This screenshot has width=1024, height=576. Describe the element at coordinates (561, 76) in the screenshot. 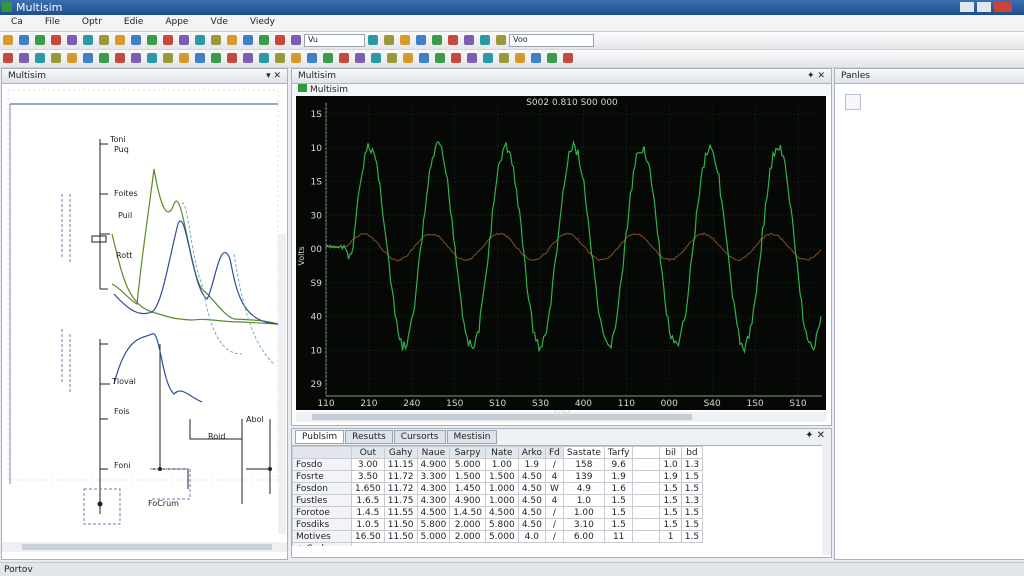

I see `panel-tab: Multisim ✦ ✕` at that location.